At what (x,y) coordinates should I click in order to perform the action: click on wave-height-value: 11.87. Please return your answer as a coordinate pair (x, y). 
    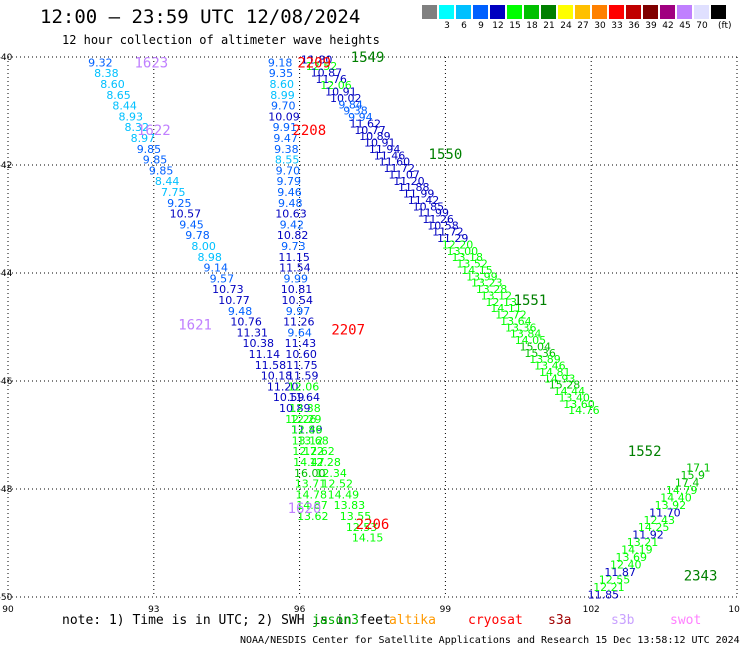
    Looking at the image, I should click on (620, 572).